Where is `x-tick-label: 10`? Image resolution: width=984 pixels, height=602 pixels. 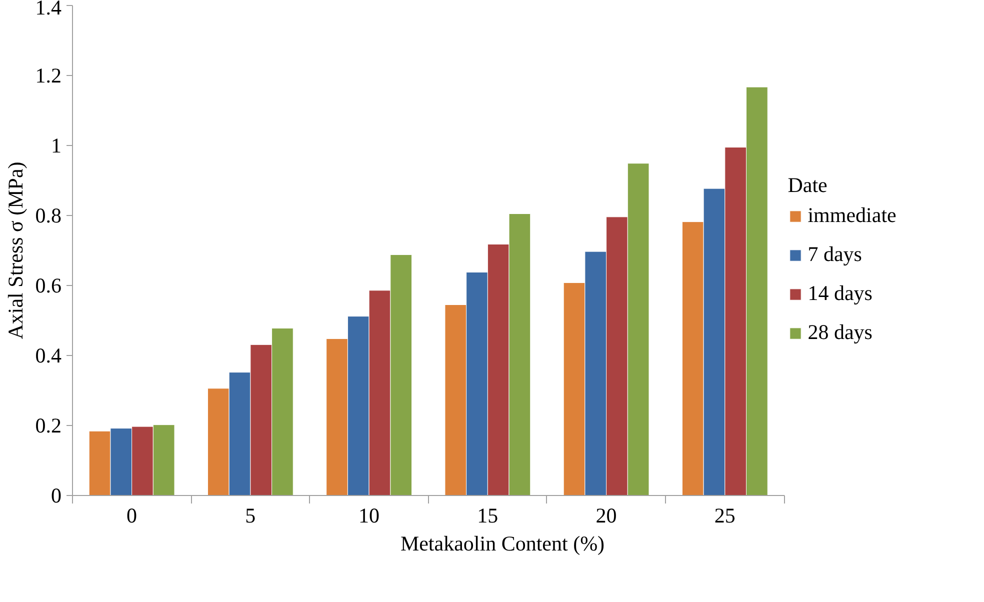
x-tick-label: 10 is located at coordinates (369, 516).